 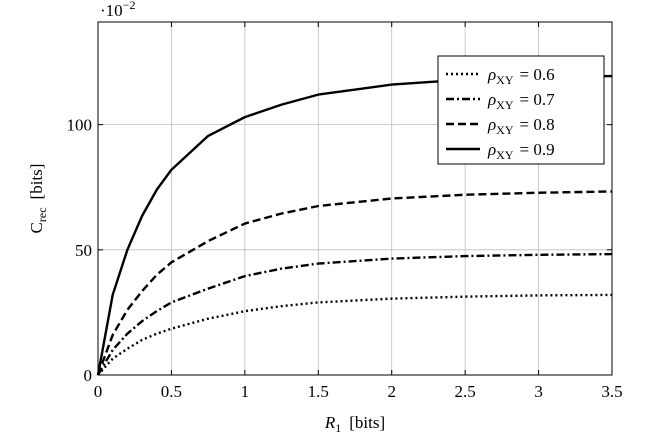 I want to click on x-tick-label: 0, so click(x=98, y=391).